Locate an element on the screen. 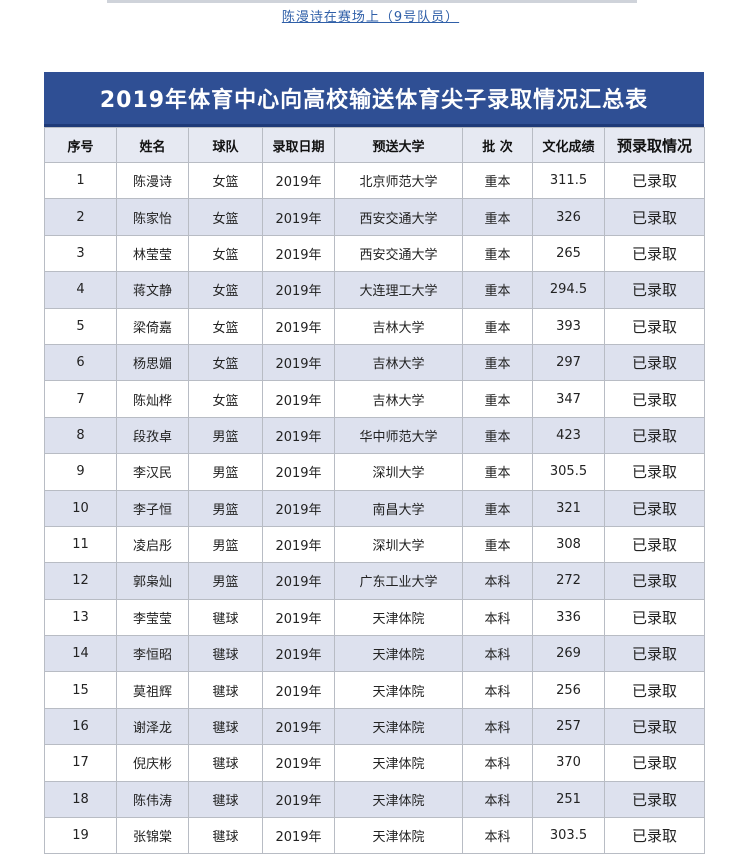  table-row: 6 杨思媚 女篮 2019年 吉林大学 重本 297 已录取 is located at coordinates (374, 362).